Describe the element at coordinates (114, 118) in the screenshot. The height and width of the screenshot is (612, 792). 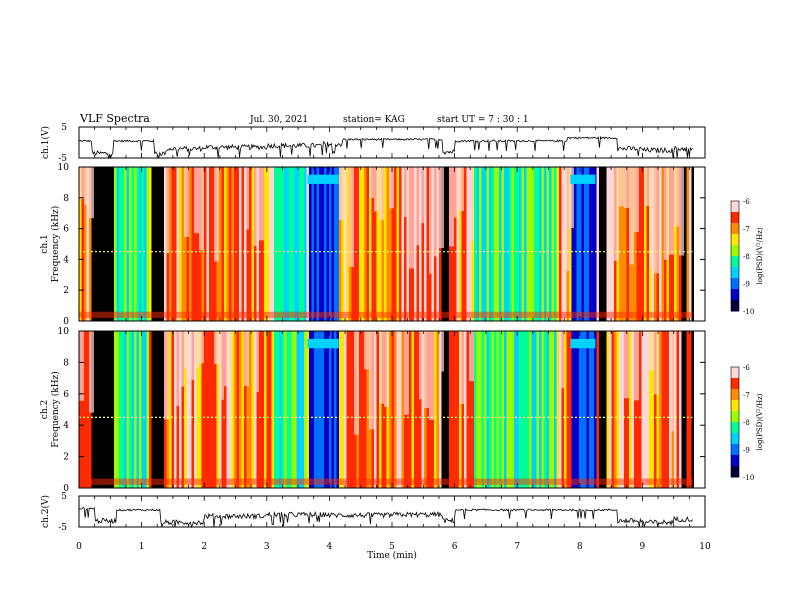
I see `figure-title: VLF Spectra` at that location.